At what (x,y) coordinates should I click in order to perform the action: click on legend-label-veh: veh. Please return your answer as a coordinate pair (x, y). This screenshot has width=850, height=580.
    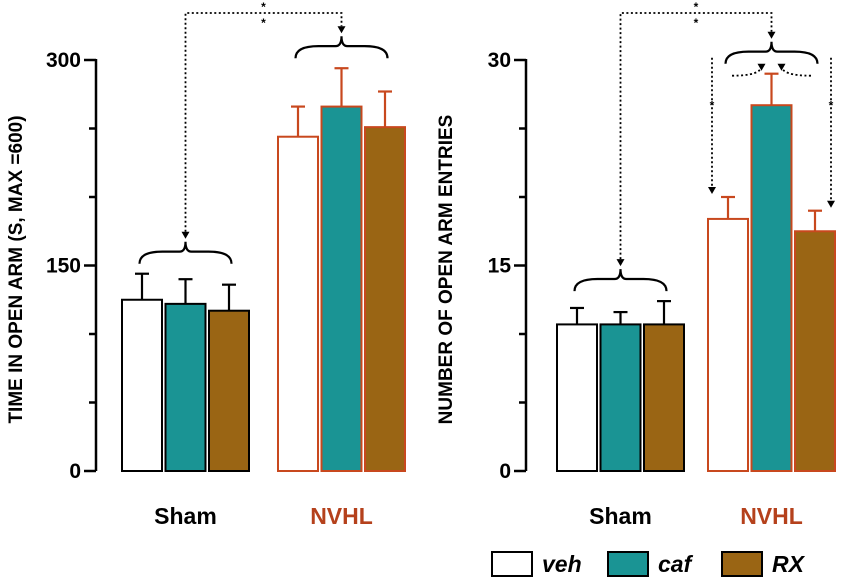
    Looking at the image, I should click on (562, 564).